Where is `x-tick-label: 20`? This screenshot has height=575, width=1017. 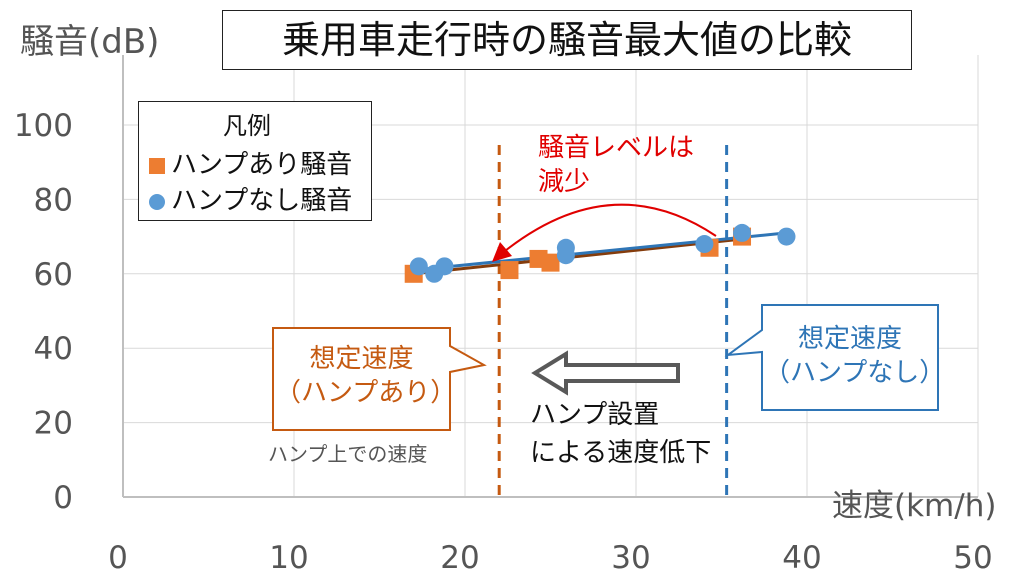 x-tick-label: 20 is located at coordinates (459, 557).